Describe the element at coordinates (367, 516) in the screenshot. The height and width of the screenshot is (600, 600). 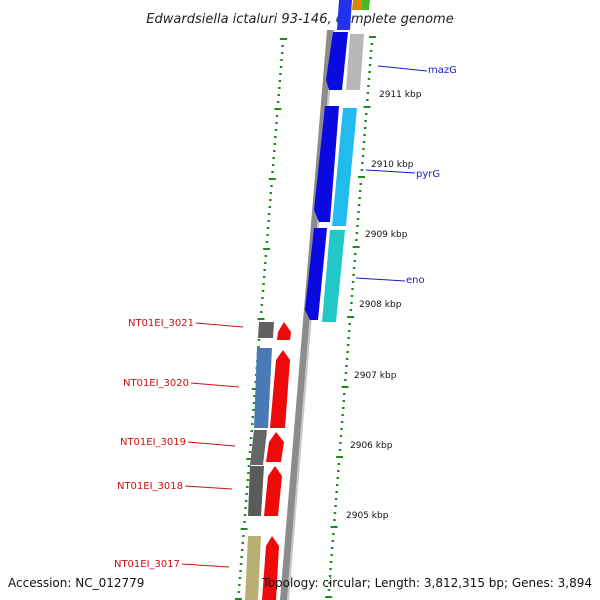
I see `kbp-label: 2905 kbp` at that location.